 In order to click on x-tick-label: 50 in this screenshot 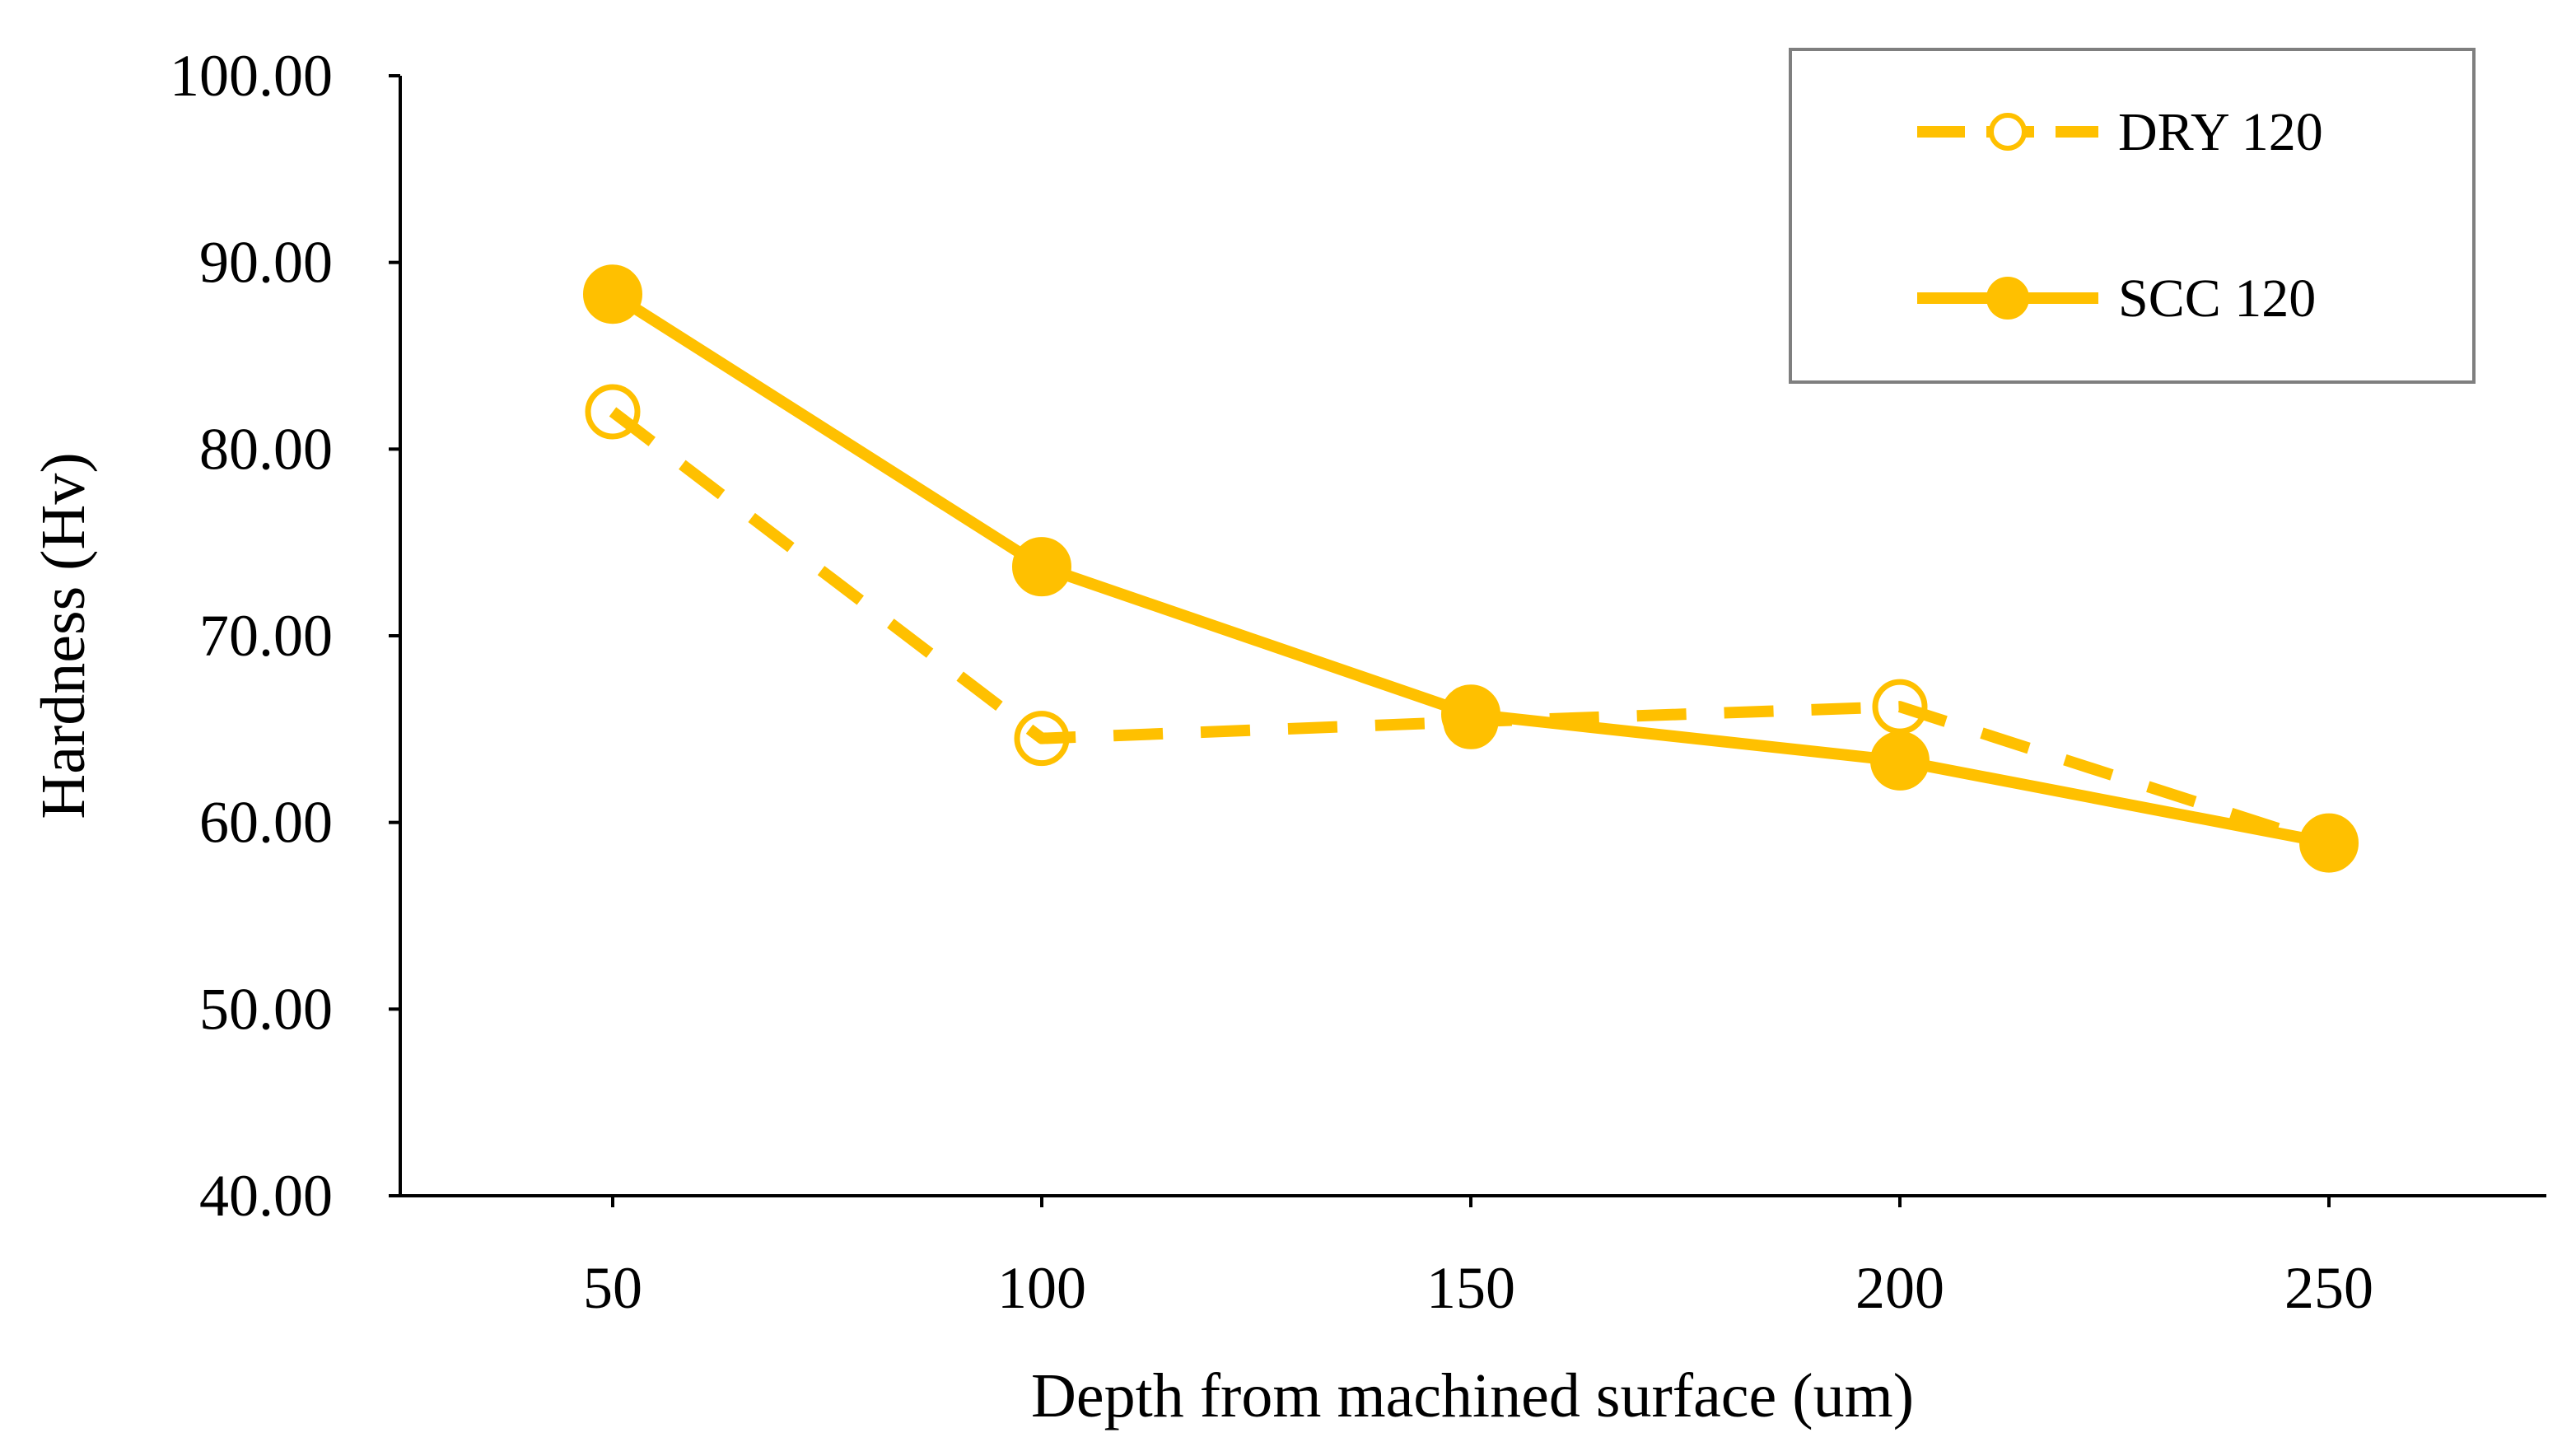, I will do `click(612, 1288)`.